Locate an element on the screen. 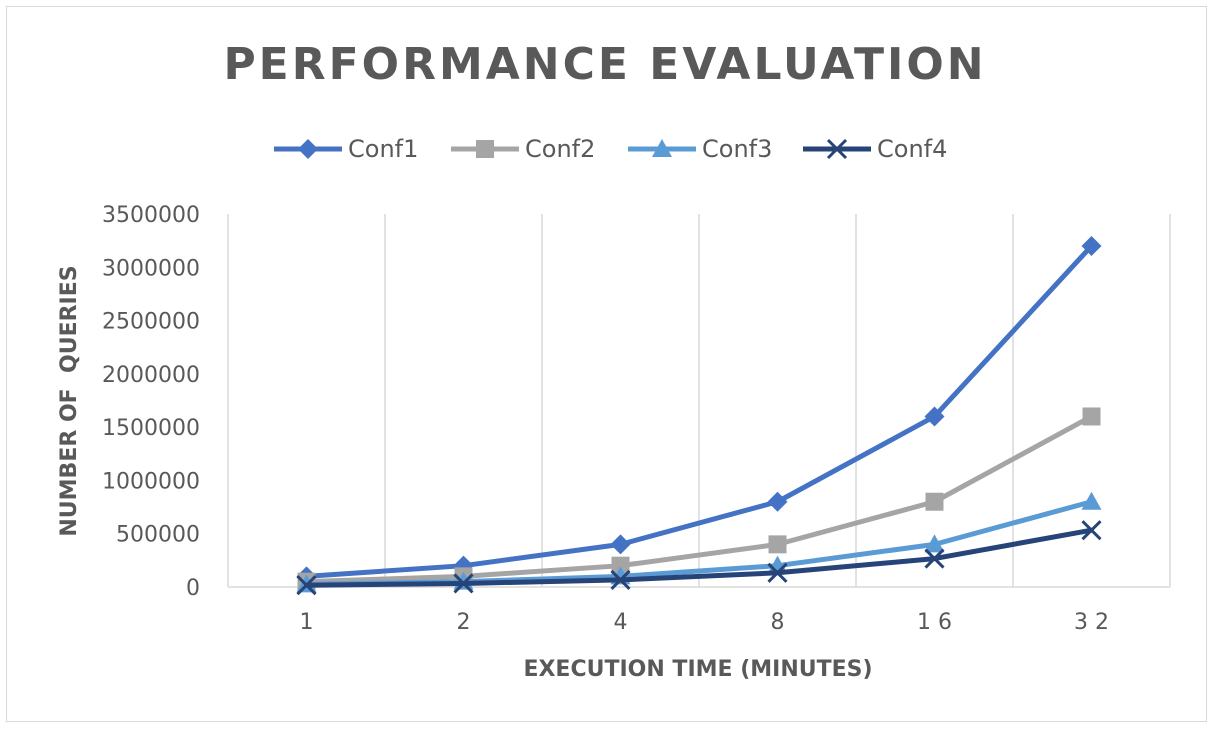 The width and height of the screenshot is (1215, 732). series-conf4 is located at coordinates (699, 558).